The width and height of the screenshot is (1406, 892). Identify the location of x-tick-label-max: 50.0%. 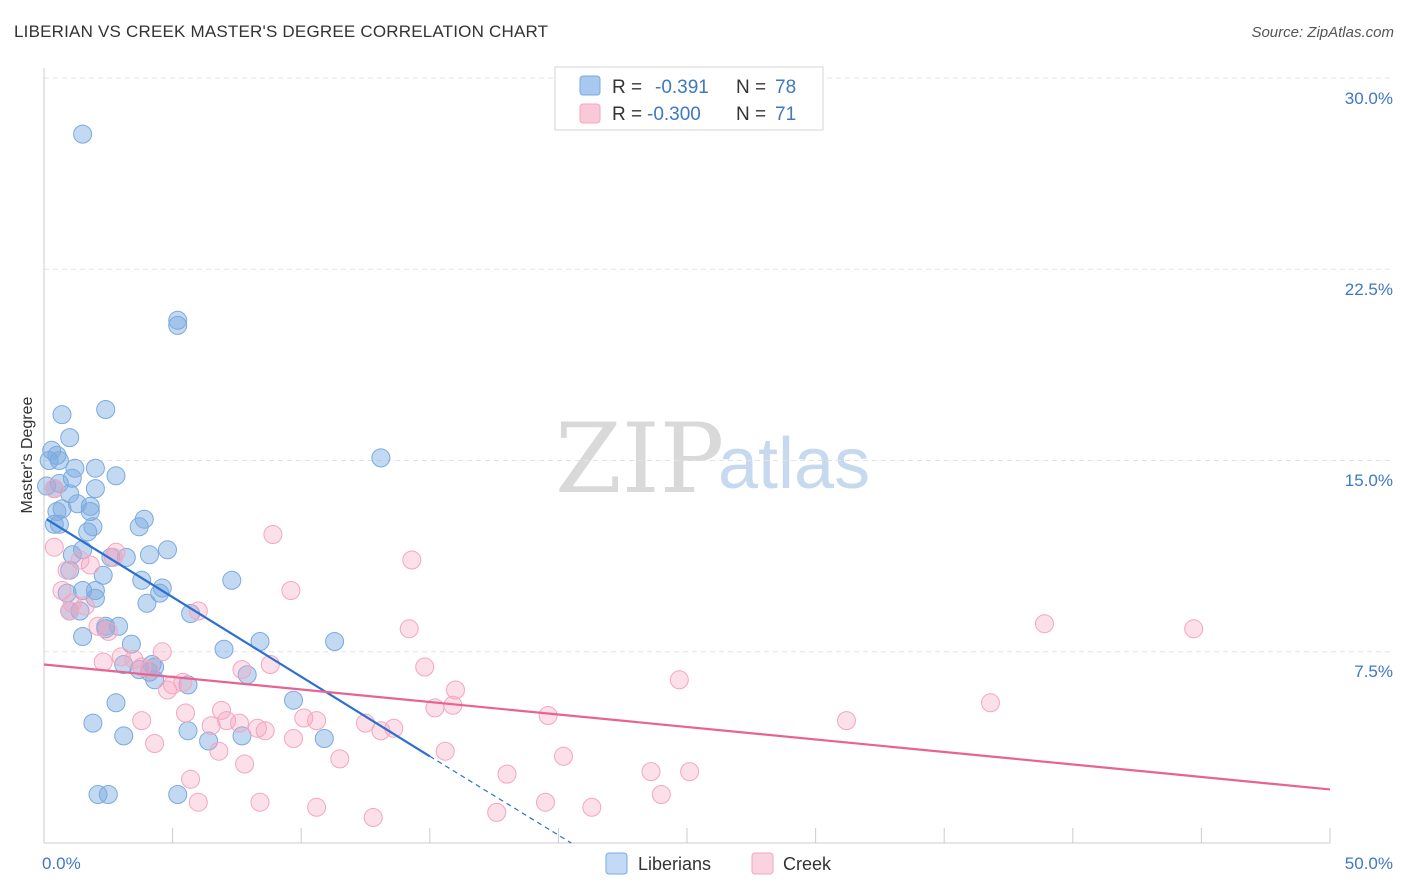
(1369, 863).